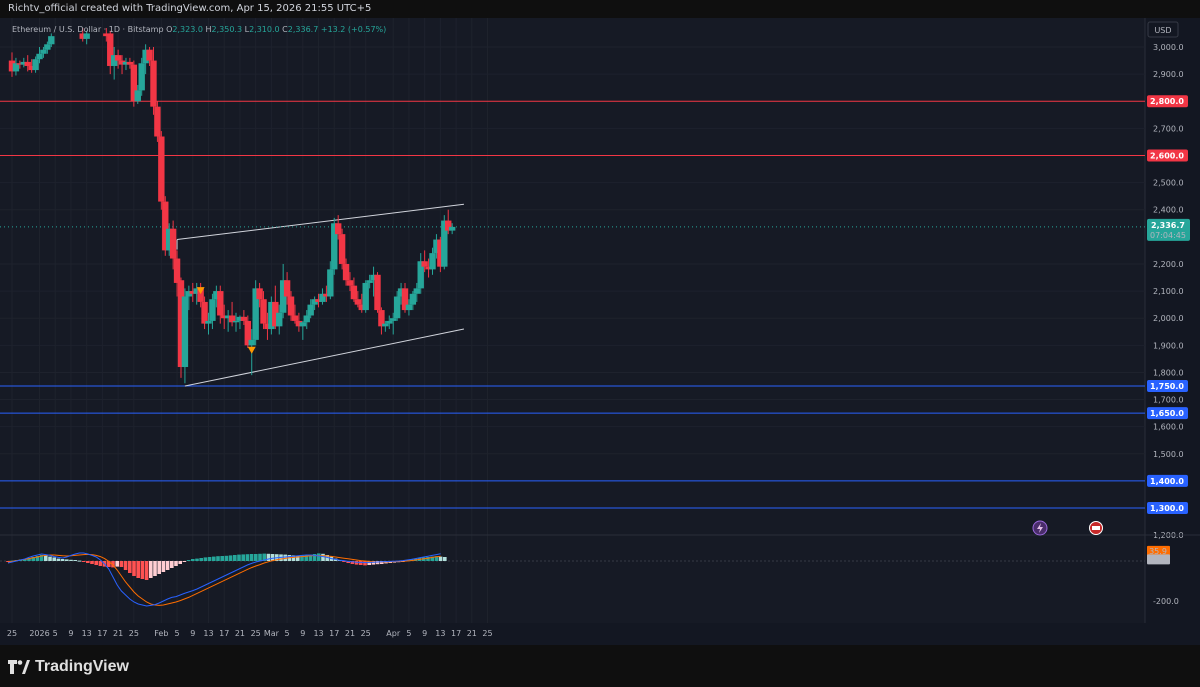 The image size is (1200, 687). I want to click on channel-lower-line, so click(324, 357).